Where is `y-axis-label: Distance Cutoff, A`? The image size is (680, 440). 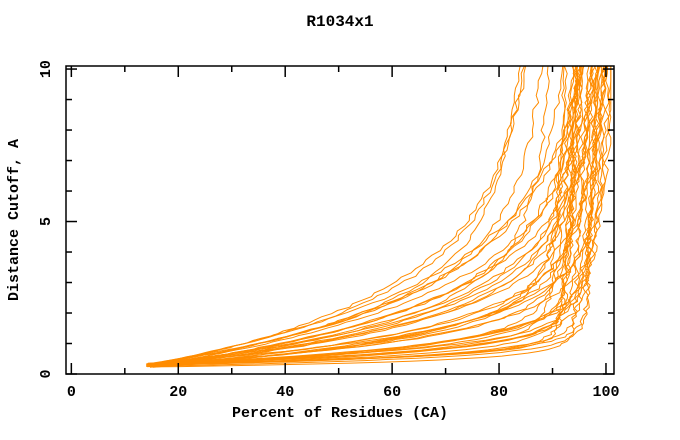
y-axis-label: Distance Cutoff, A is located at coordinates (14, 220).